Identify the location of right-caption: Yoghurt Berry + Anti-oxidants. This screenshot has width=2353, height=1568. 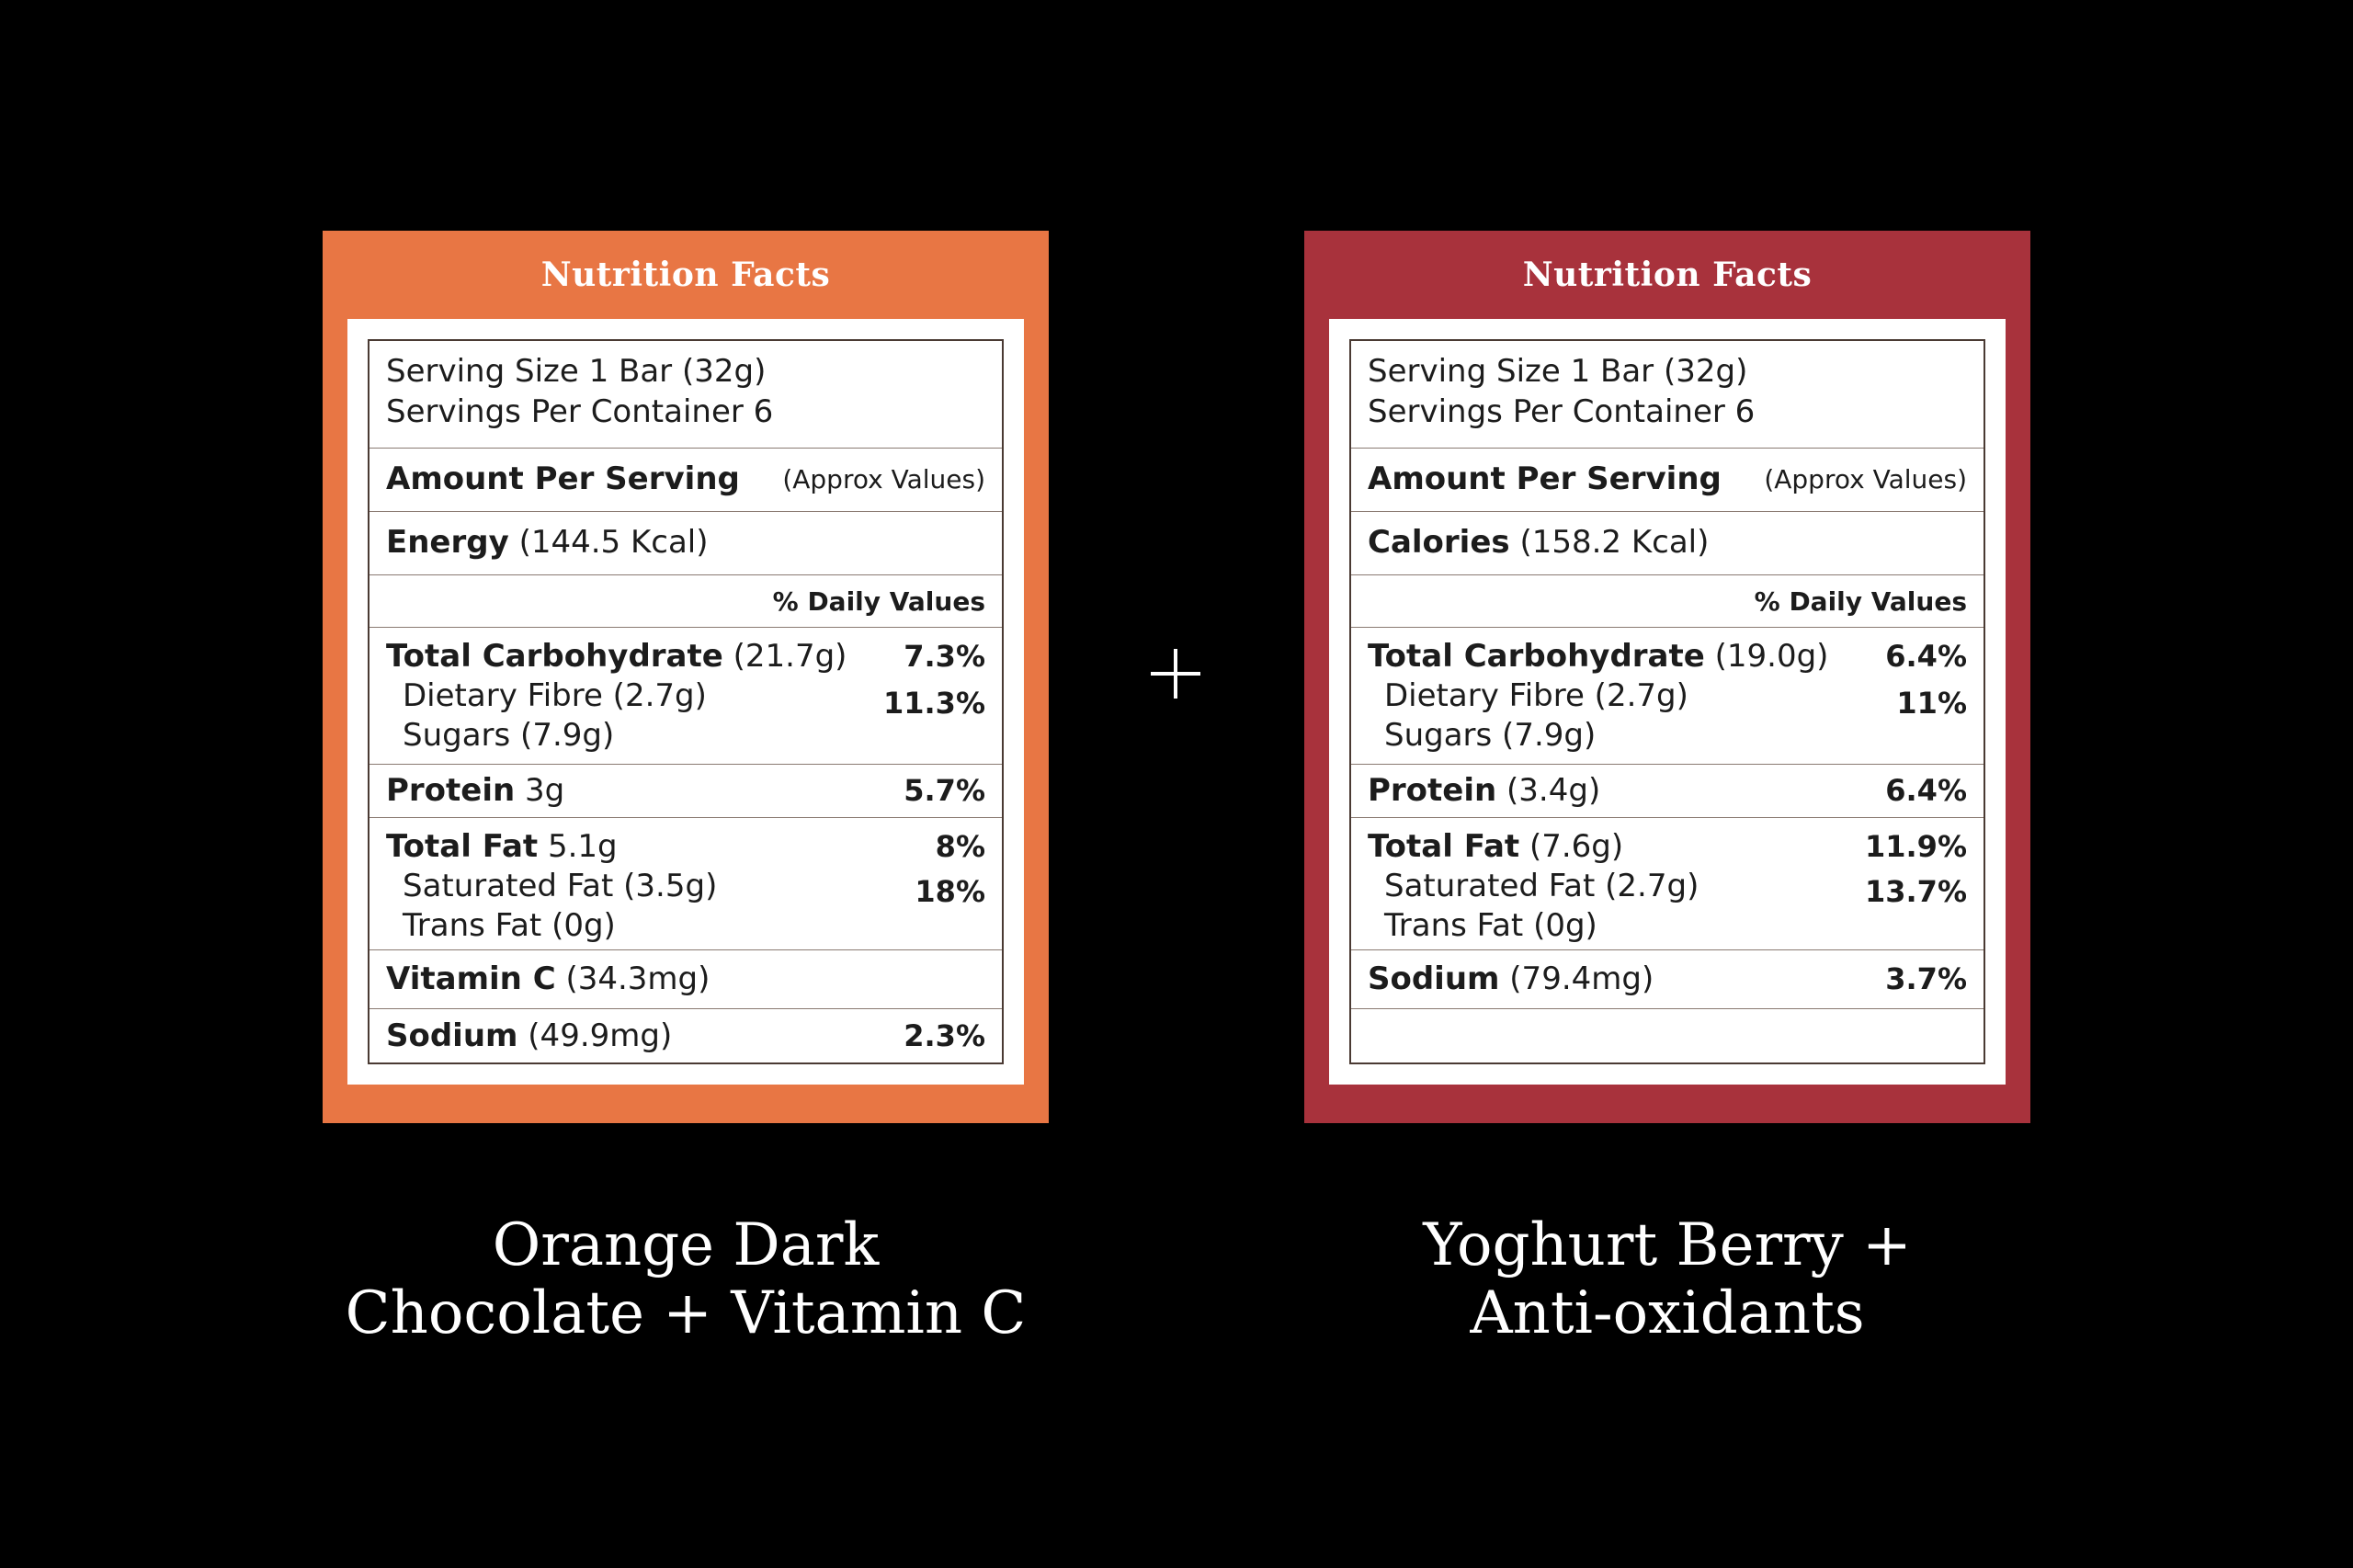
(1667, 1279).